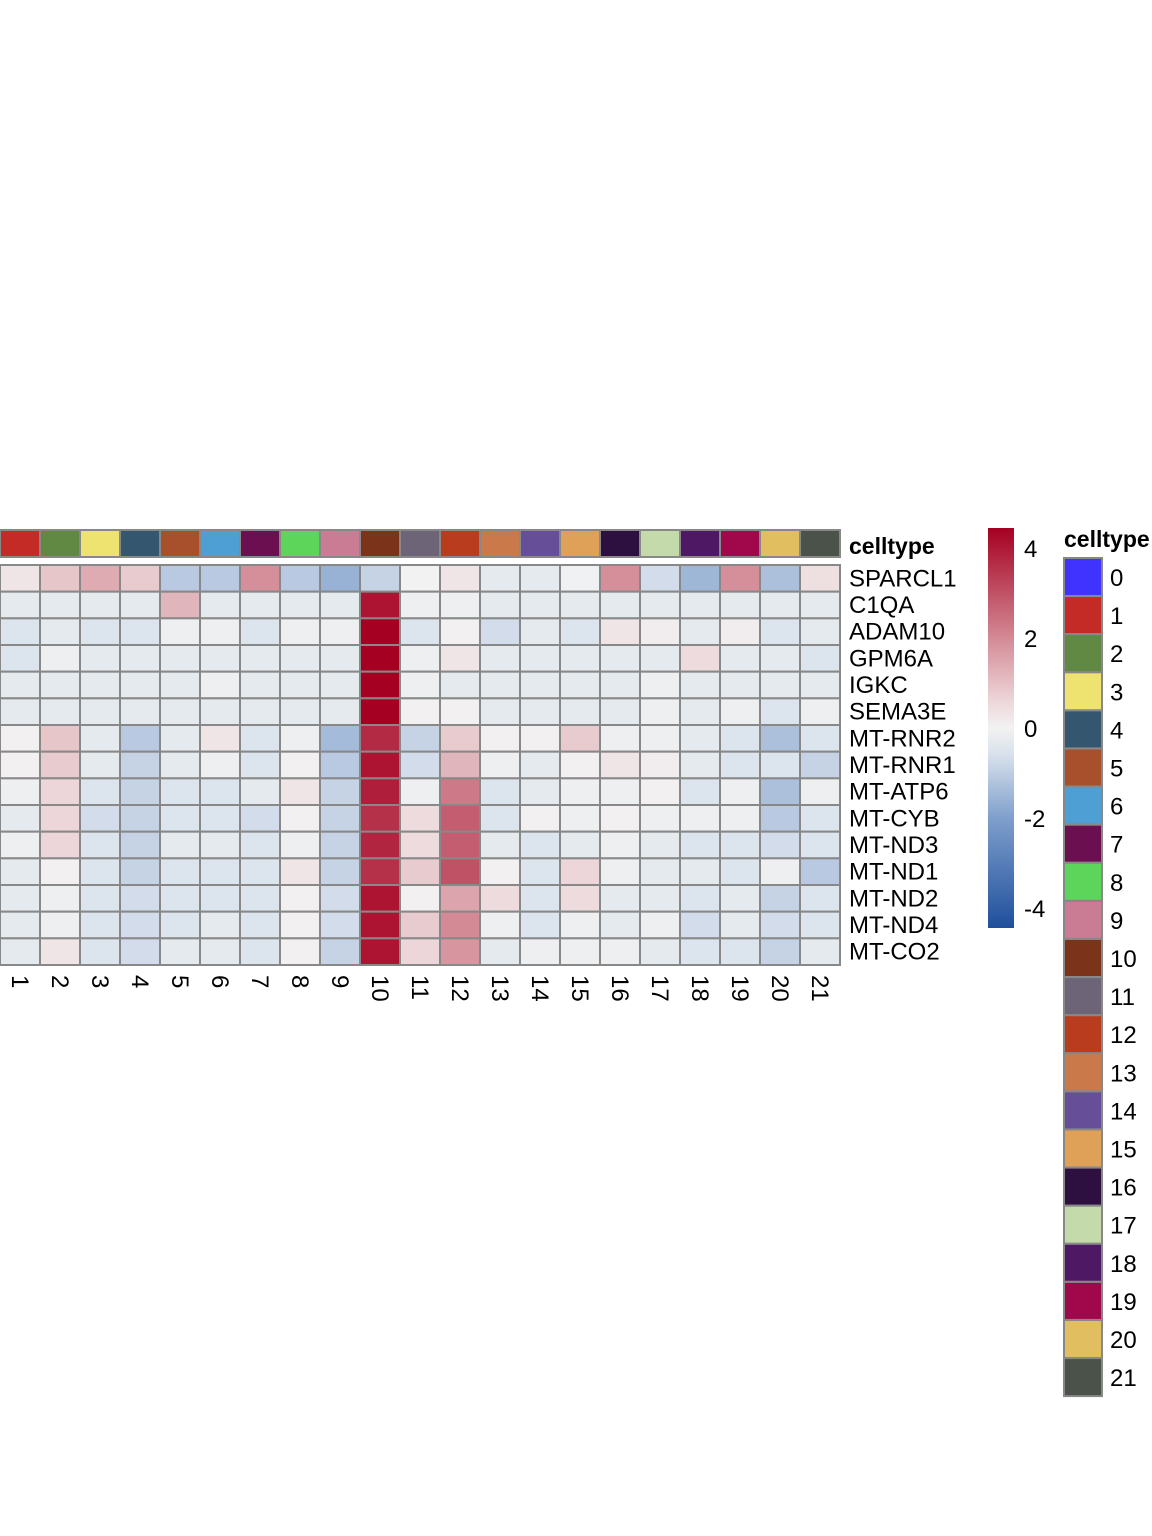 The image size is (1152, 1536). Describe the element at coordinates (1116, 692) in the screenshot. I see `legend-label: 3` at that location.